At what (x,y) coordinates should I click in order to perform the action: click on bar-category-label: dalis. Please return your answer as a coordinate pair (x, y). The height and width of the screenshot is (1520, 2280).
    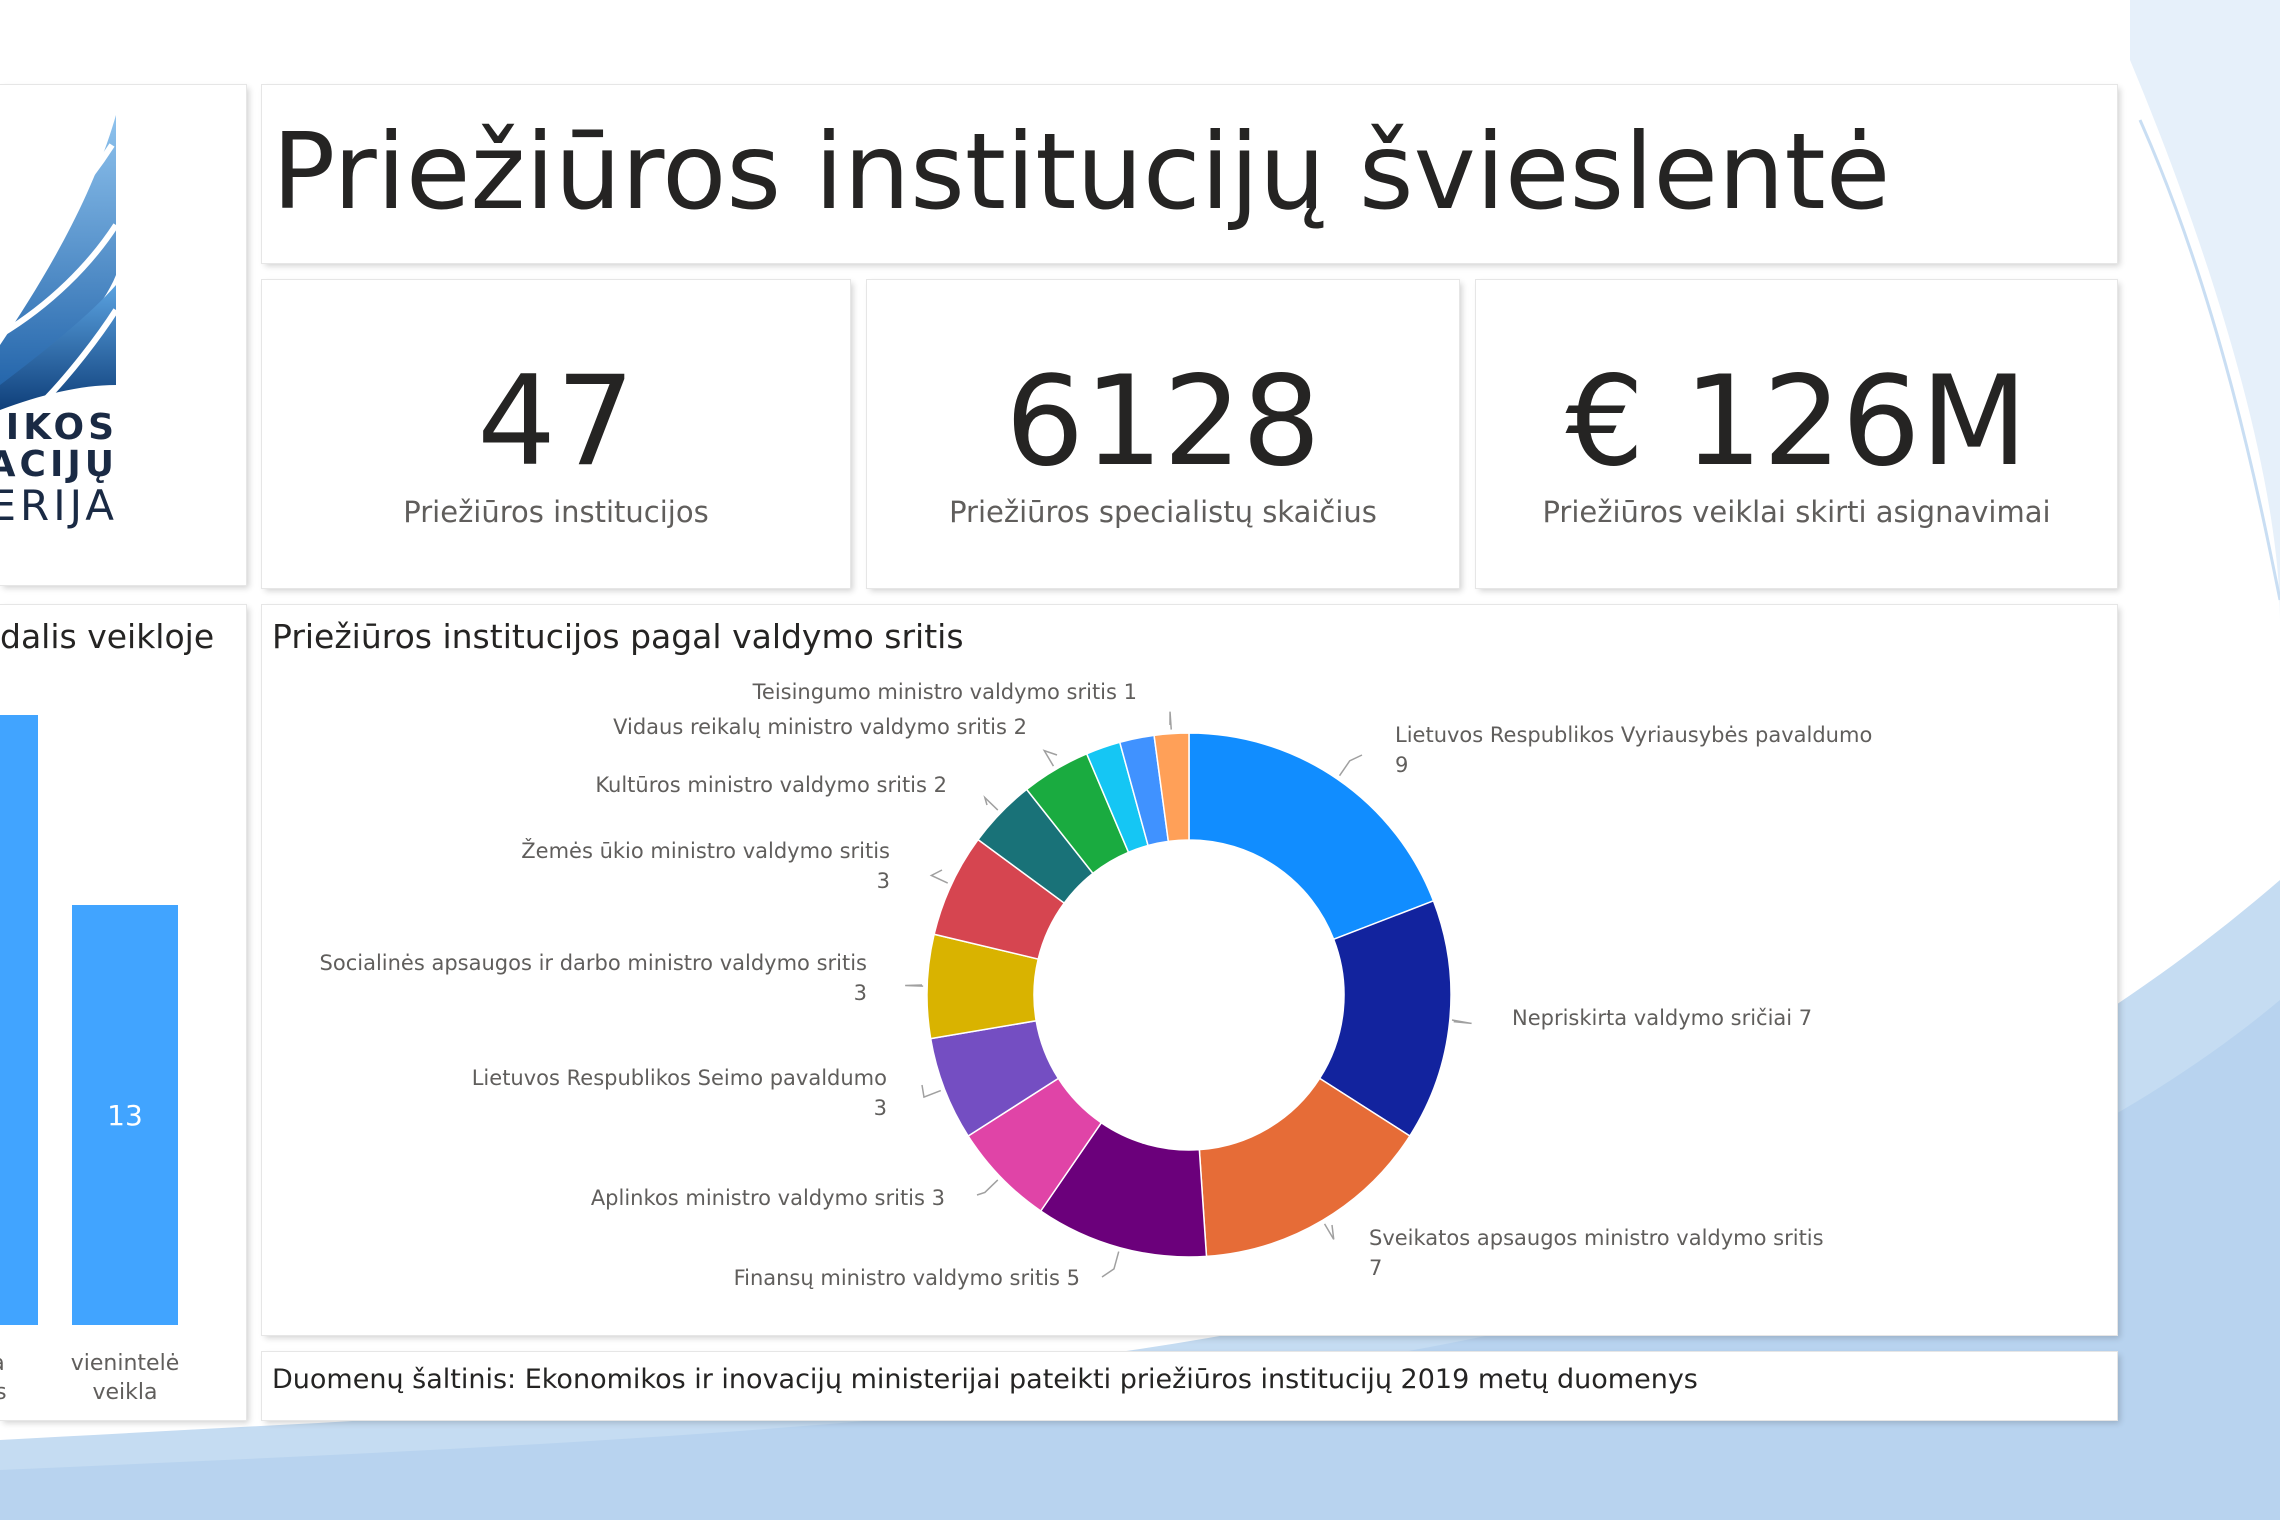
    Looking at the image, I should click on (3, 1392).